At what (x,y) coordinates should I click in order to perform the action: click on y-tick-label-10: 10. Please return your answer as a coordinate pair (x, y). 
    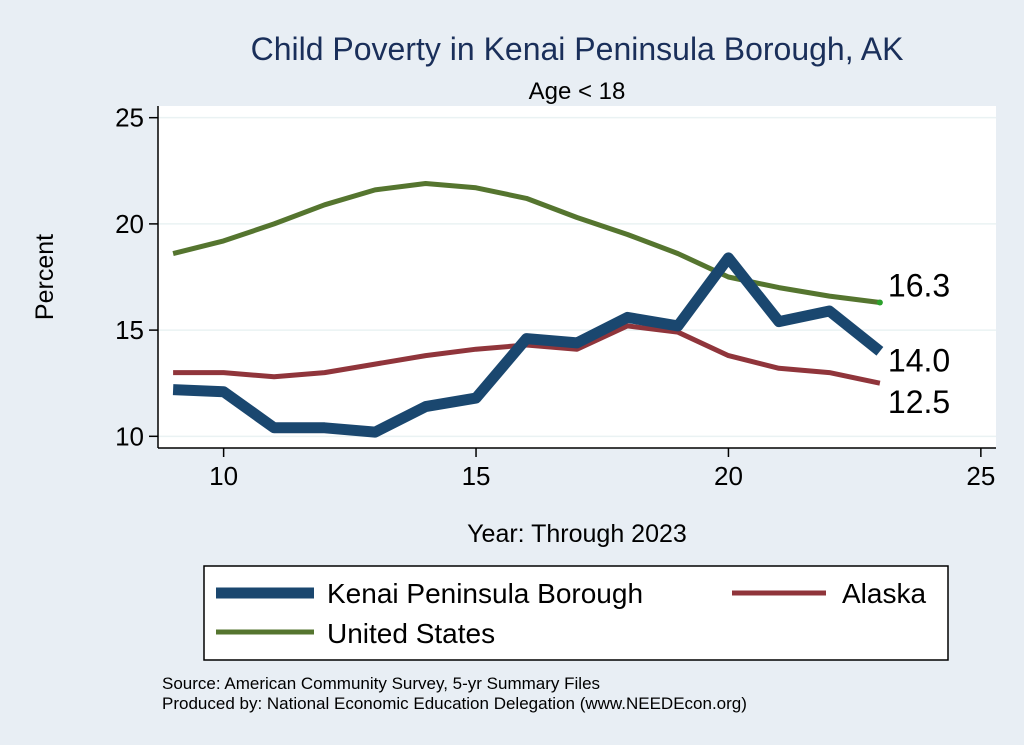
    Looking at the image, I should click on (129, 436).